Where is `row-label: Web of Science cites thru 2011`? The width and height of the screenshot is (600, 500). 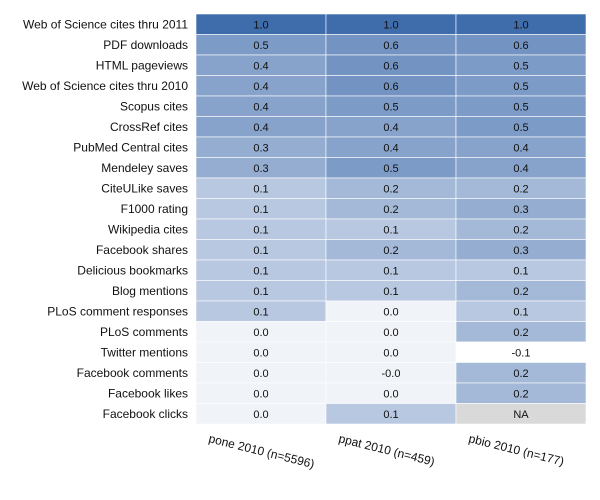
row-label: Web of Science cites thru 2011 is located at coordinates (105, 24).